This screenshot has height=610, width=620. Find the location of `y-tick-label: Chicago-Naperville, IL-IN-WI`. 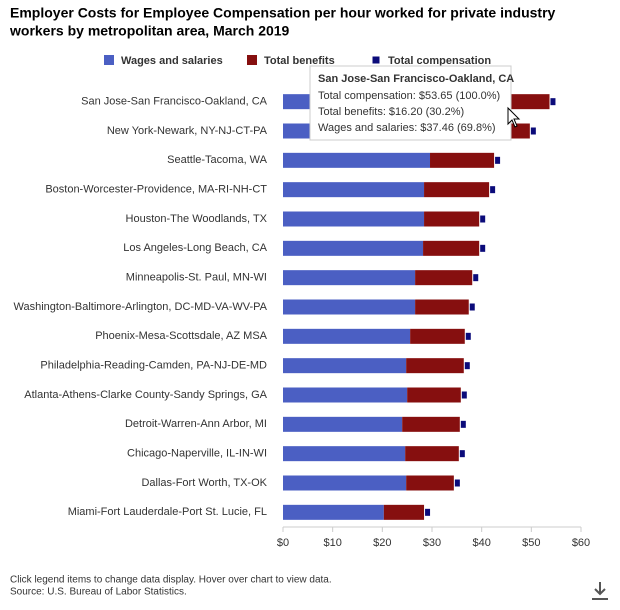

y-tick-label: Chicago-Naperville, IL-IN-WI is located at coordinates (197, 454).